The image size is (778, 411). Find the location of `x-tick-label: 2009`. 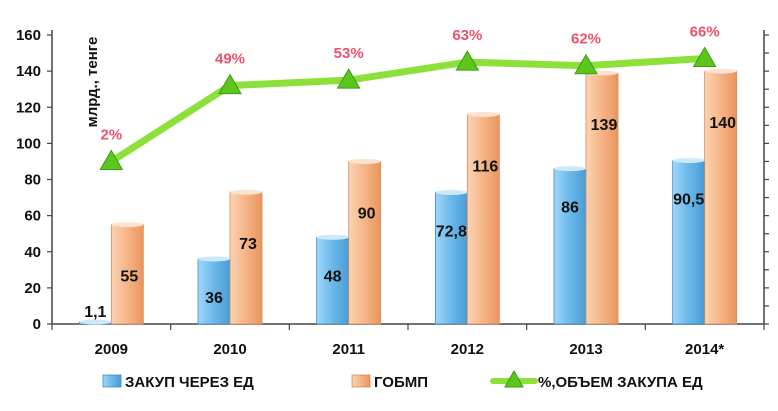

x-tick-label: 2009 is located at coordinates (111, 349).